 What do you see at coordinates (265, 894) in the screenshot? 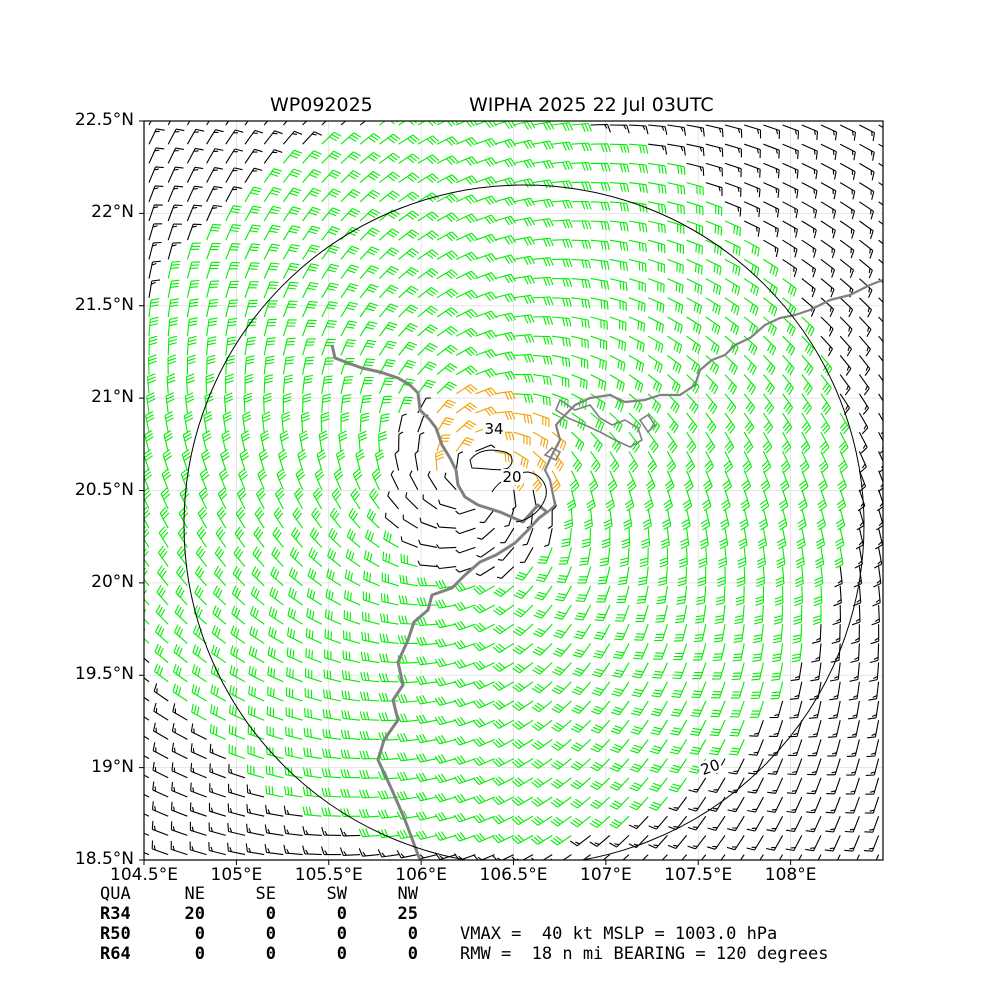
I see `radii-header-se: SE` at bounding box center [265, 894].